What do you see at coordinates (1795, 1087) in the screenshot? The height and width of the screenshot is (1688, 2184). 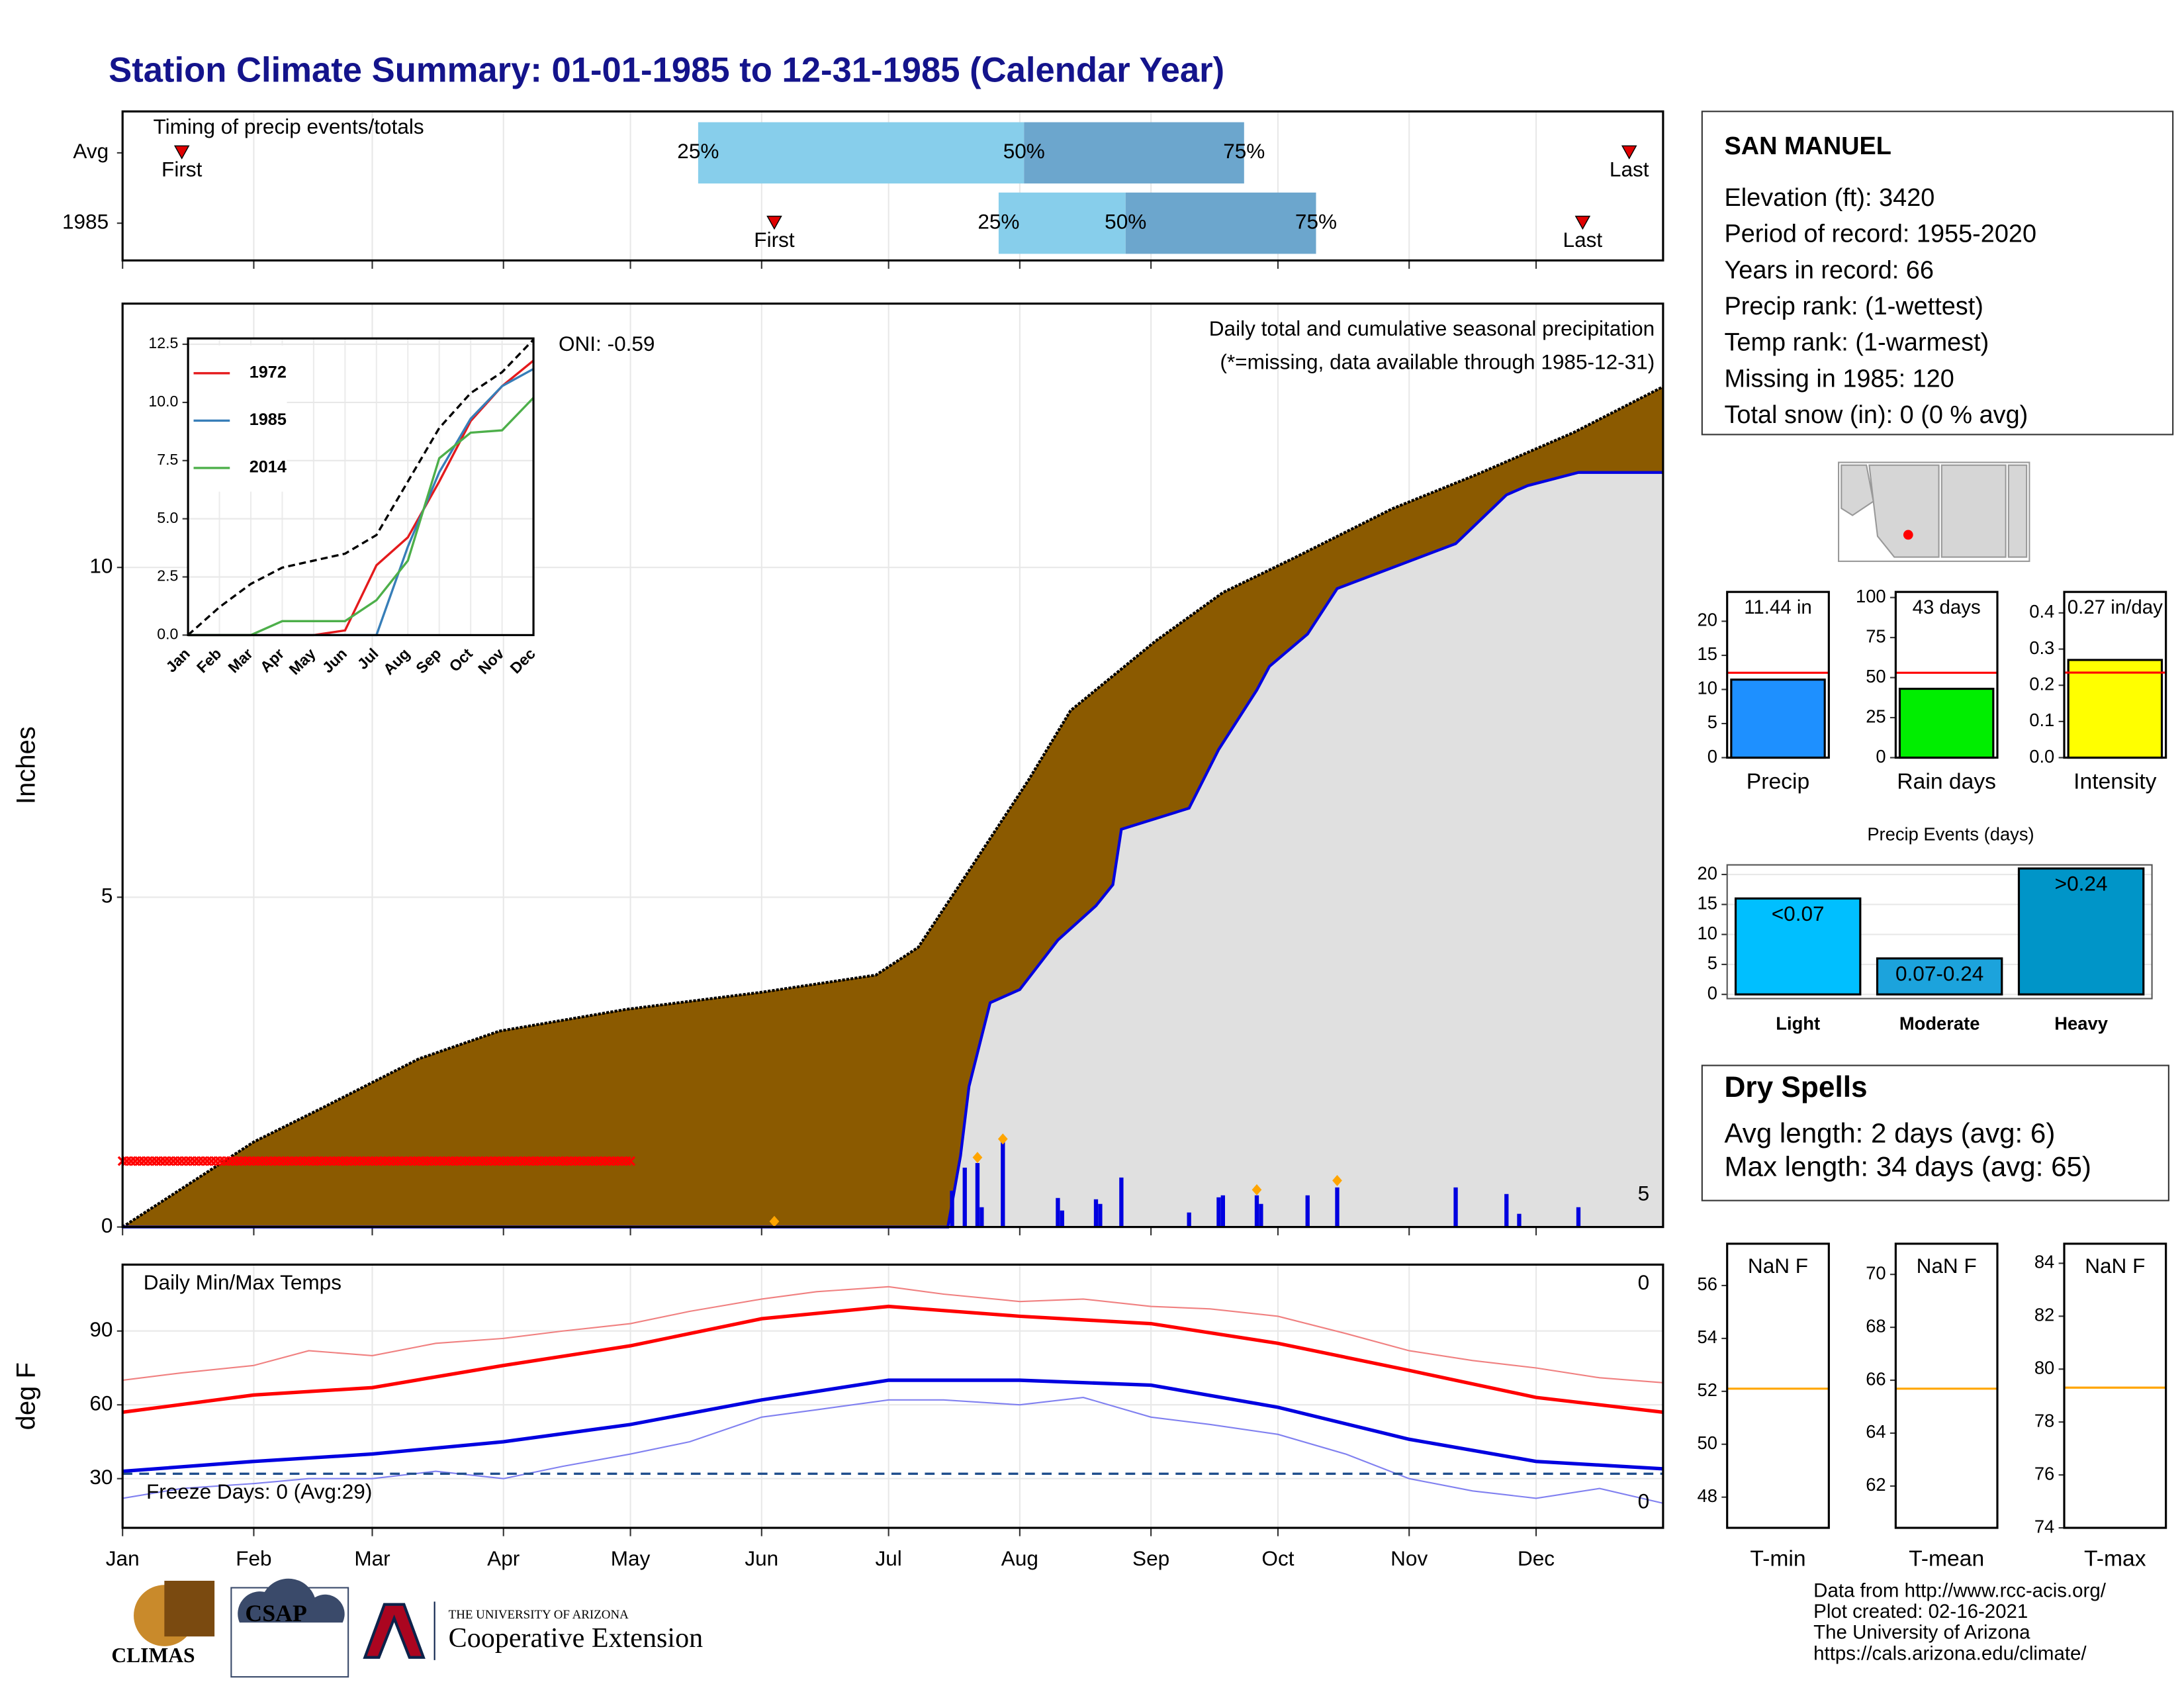 I see `dry-spells-title: Dry Spells` at bounding box center [1795, 1087].